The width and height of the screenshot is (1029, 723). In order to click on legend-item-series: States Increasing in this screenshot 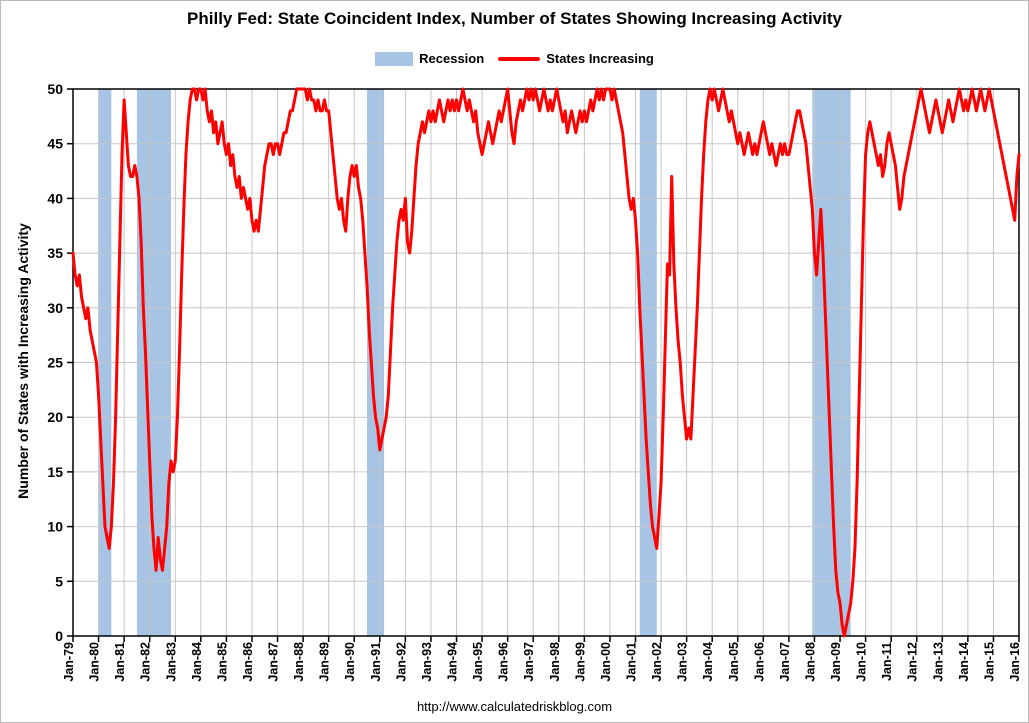, I will do `click(576, 58)`.